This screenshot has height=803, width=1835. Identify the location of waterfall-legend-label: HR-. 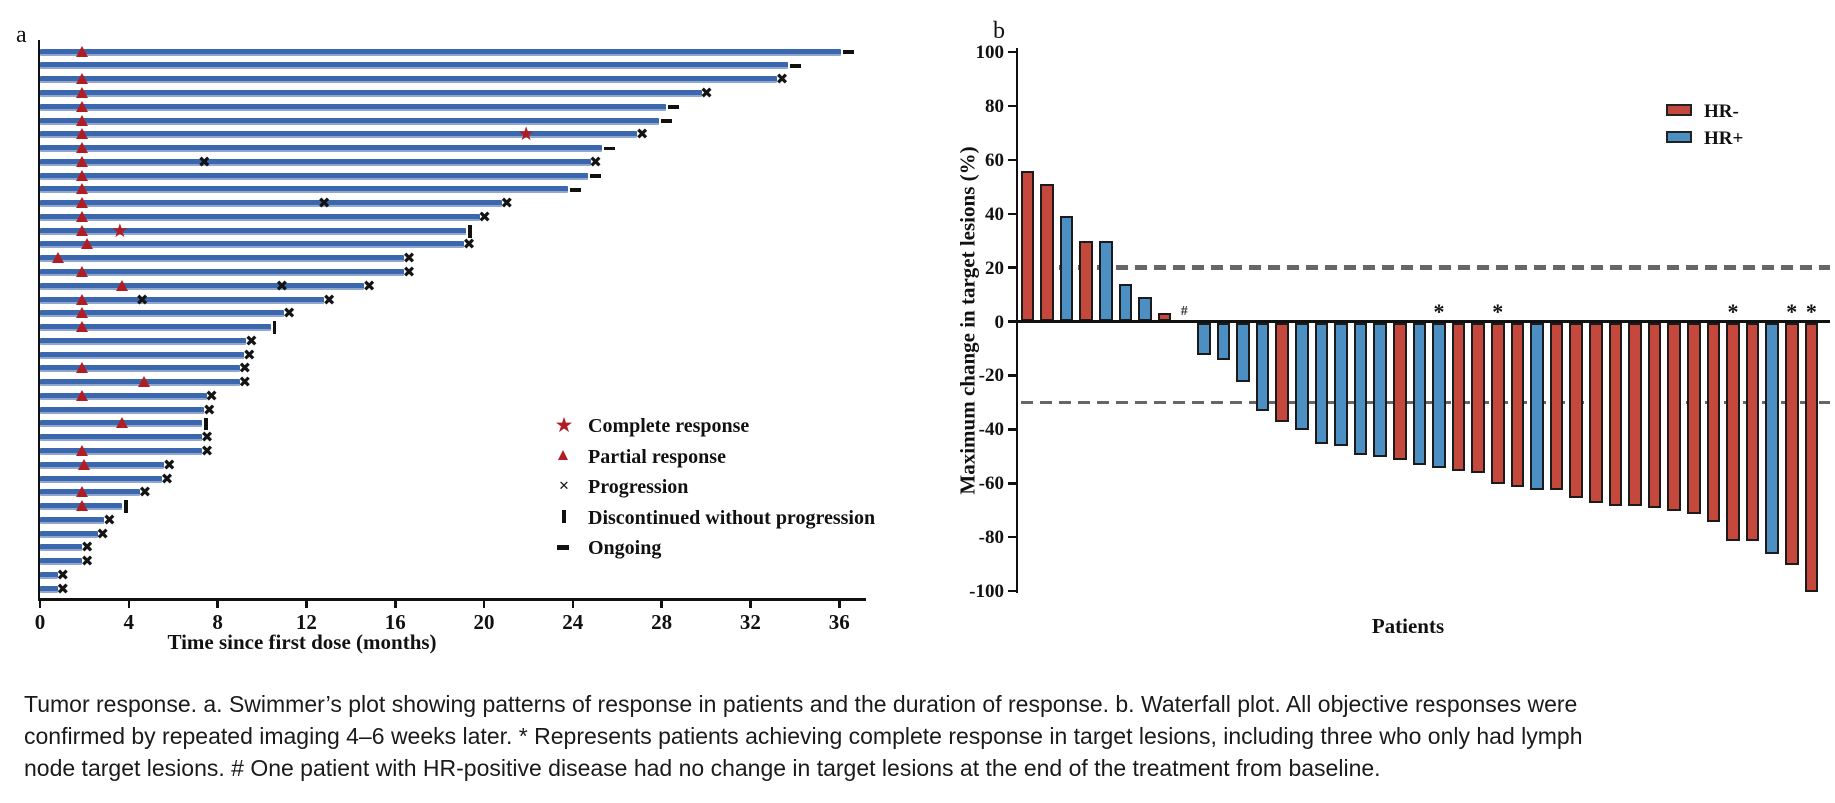
(1721, 111).